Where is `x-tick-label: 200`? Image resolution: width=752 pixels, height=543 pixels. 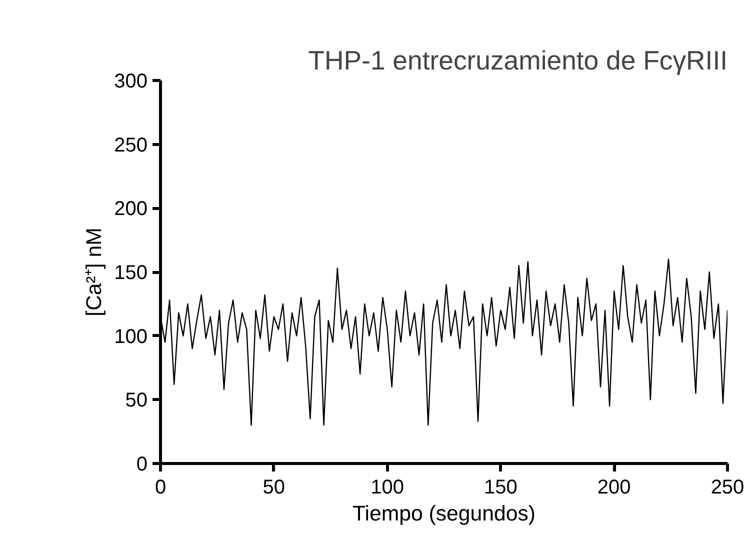
x-tick-label: 200 is located at coordinates (614, 487).